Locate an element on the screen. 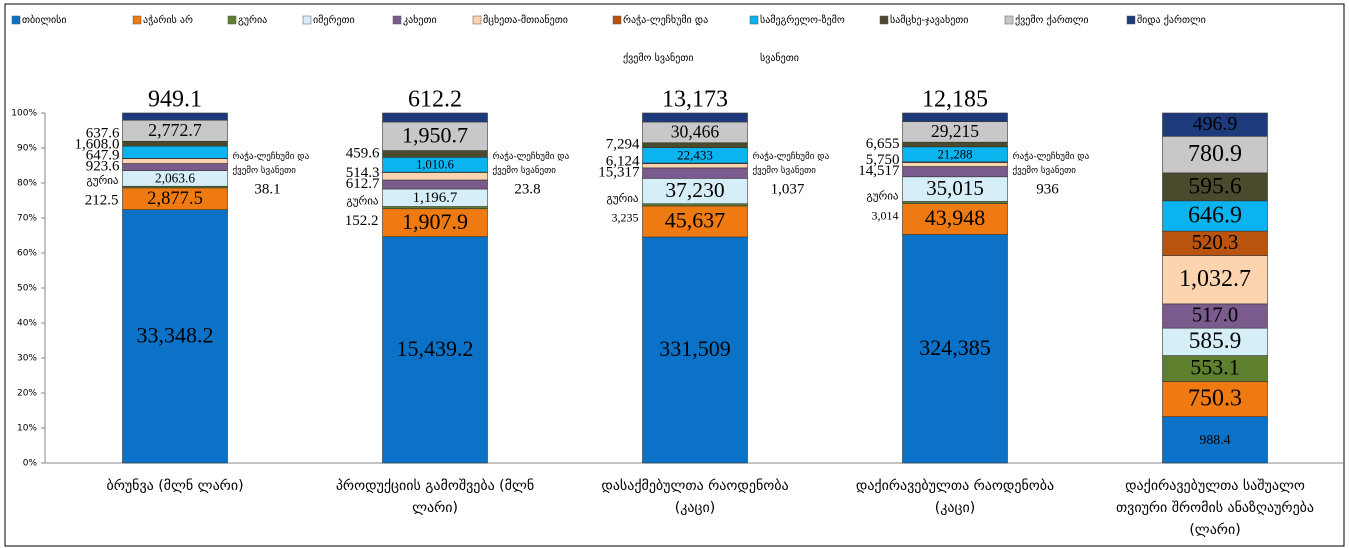 This screenshot has width=1349, height=548. value-label: 152.2 is located at coordinates (362, 221).